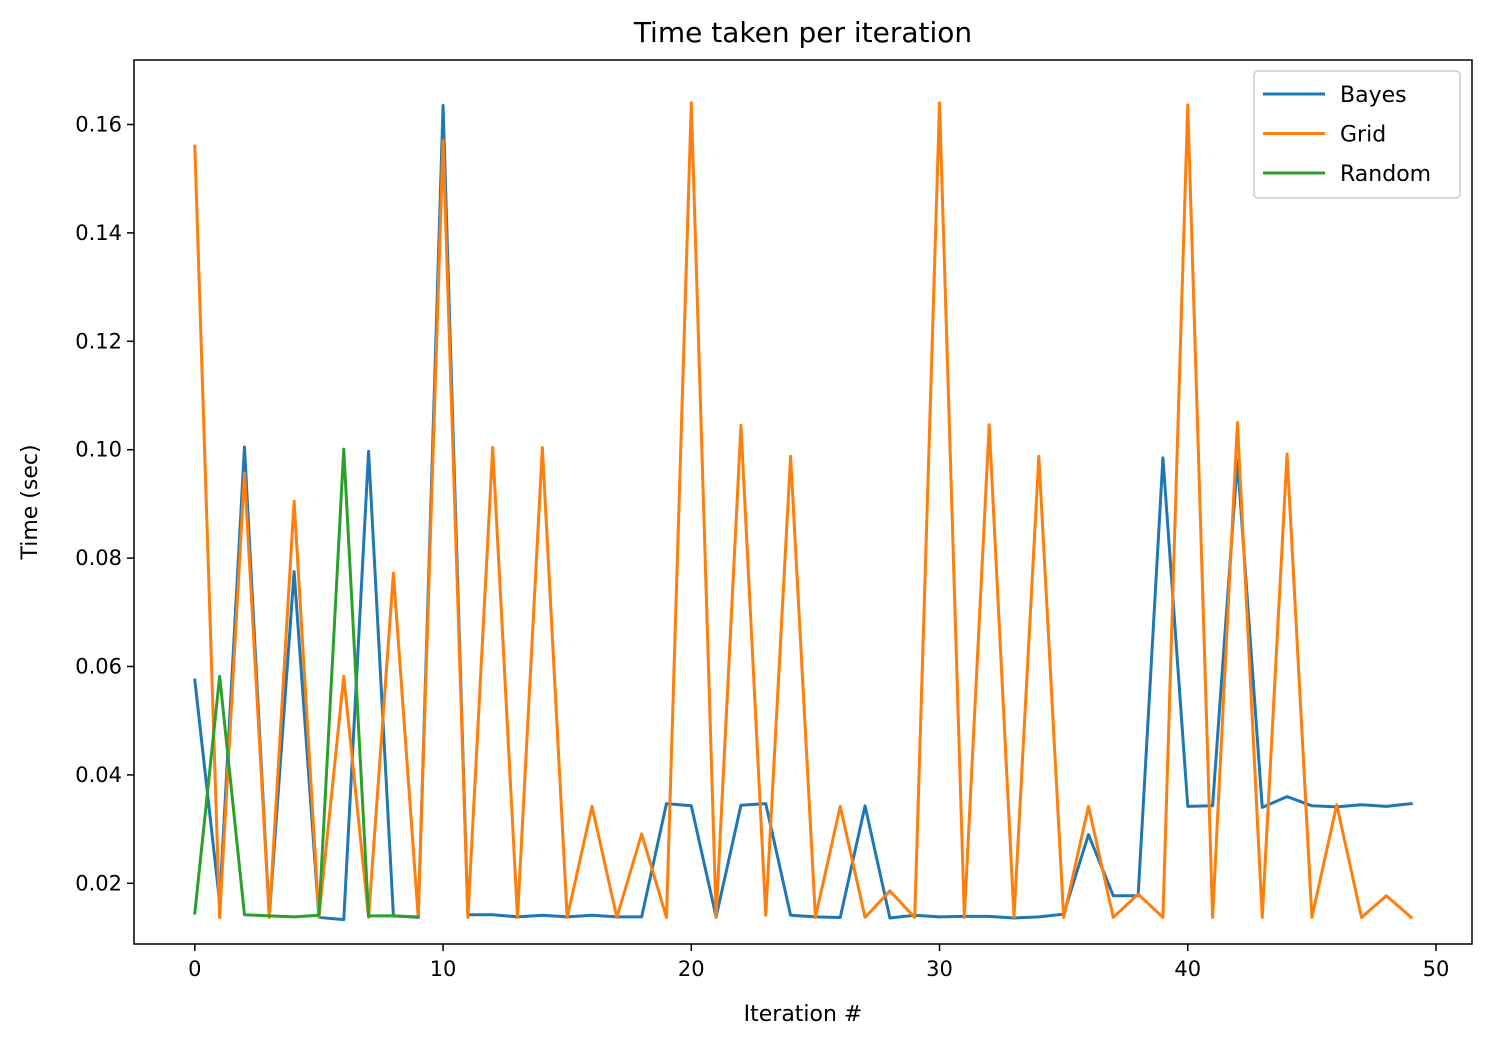 Image resolution: width=1492 pixels, height=1046 pixels. What do you see at coordinates (1363, 135) in the screenshot?
I see `legend-label-grid: Grid` at bounding box center [1363, 135].